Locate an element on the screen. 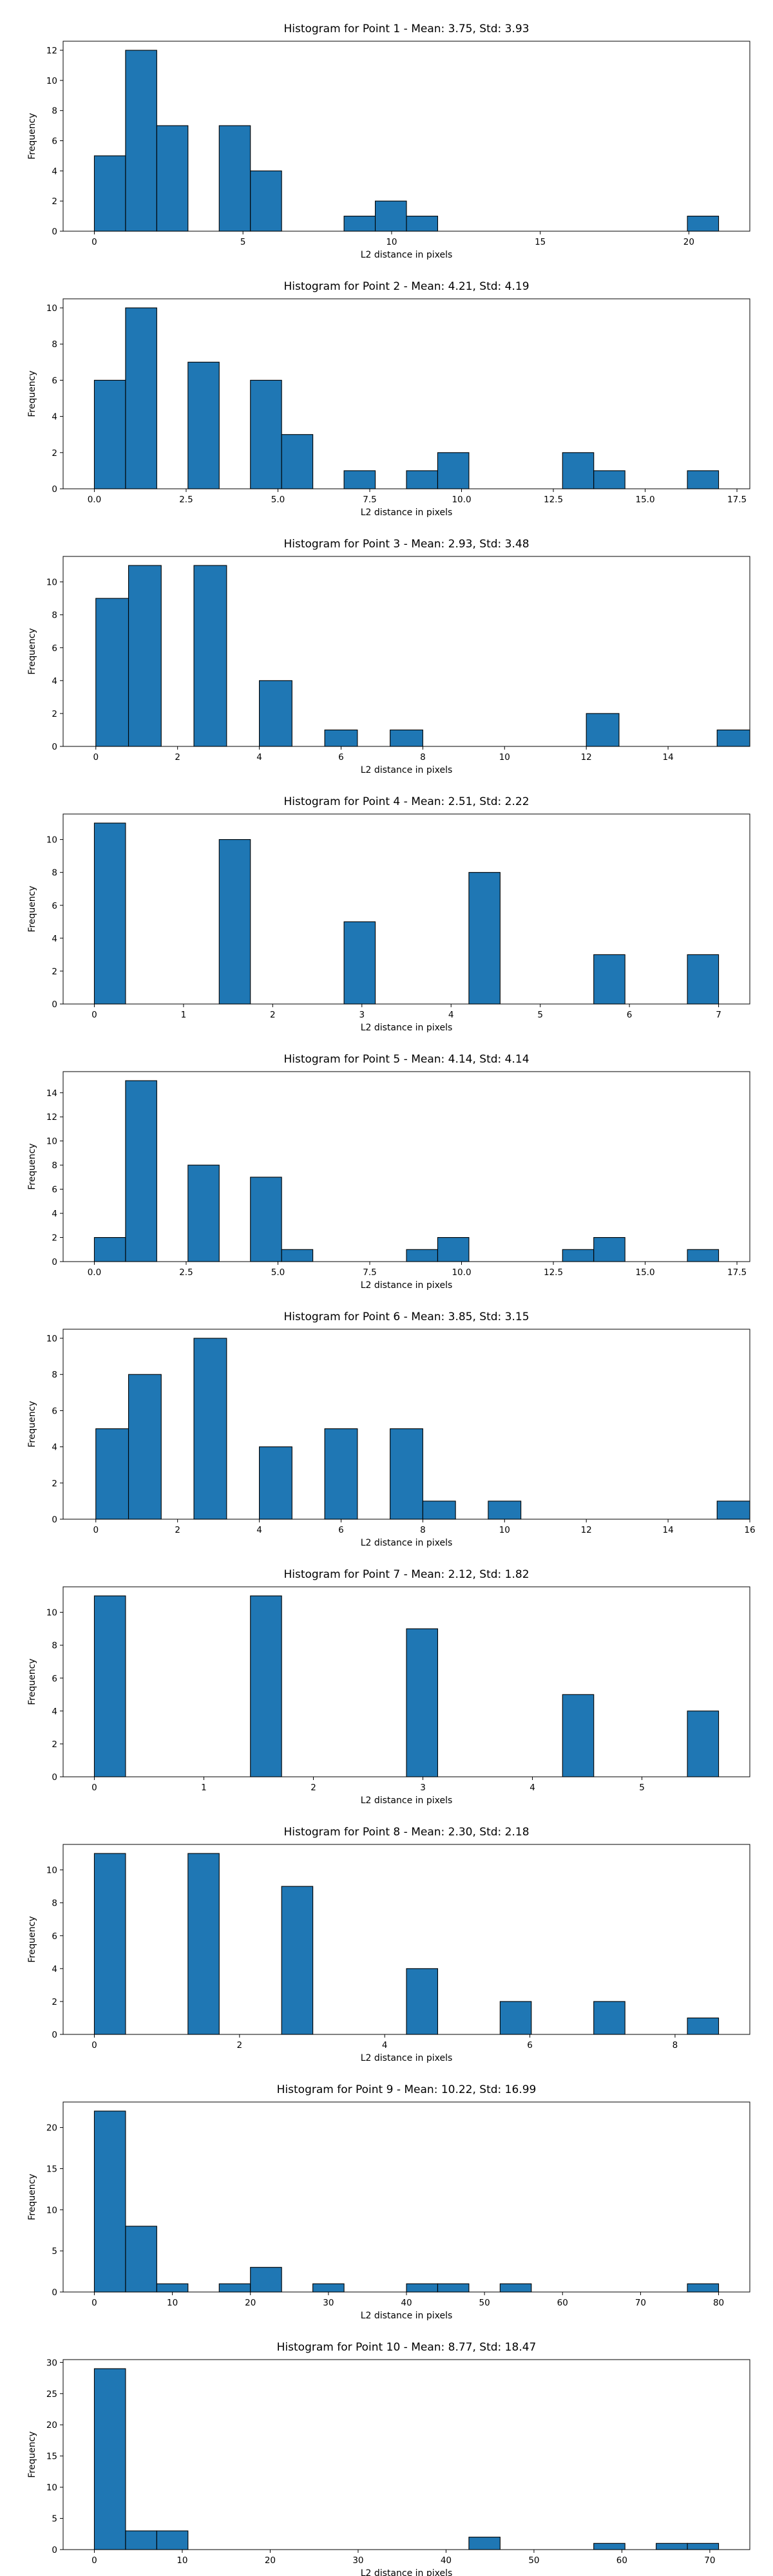  x-tick-label: 10.0 is located at coordinates (461, 1272).